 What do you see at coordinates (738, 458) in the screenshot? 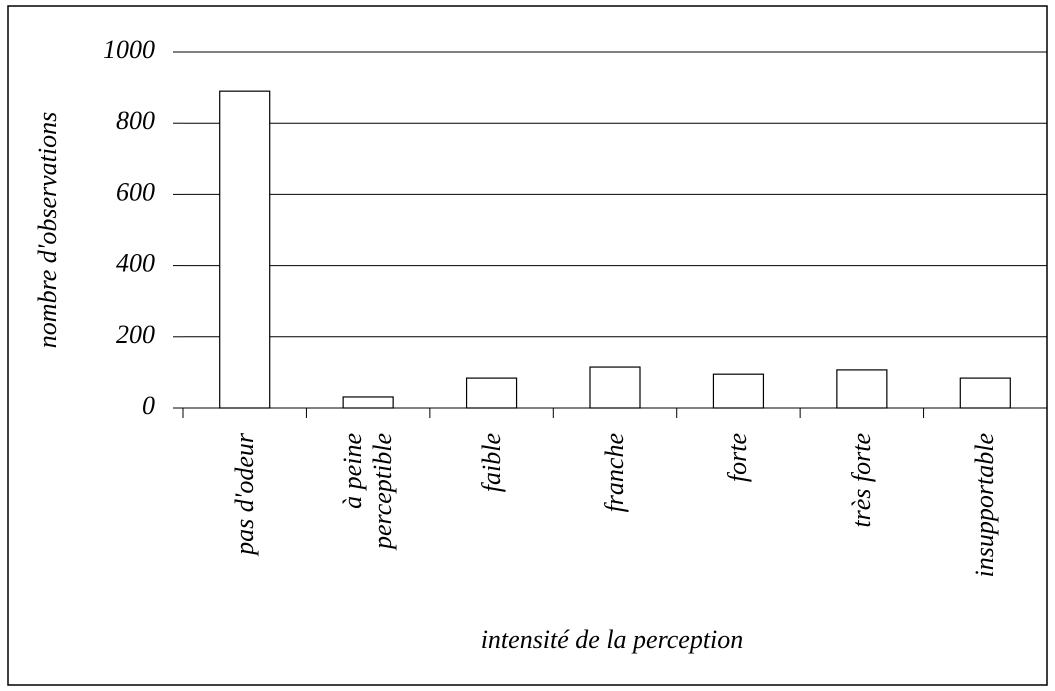
I see `x-tick-label: forte` at bounding box center [738, 458].